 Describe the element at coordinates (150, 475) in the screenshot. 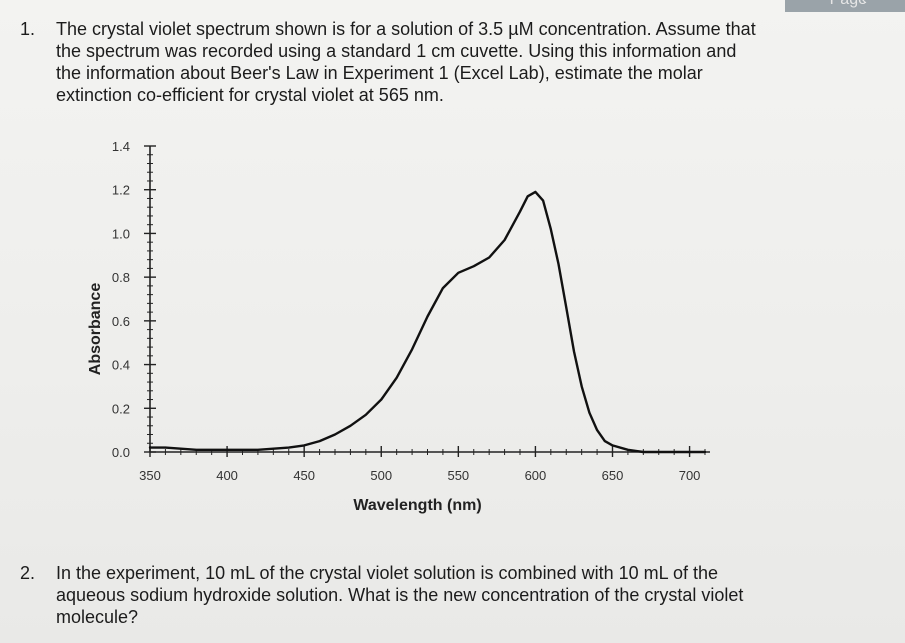

I see `x-tick-label: 350` at that location.